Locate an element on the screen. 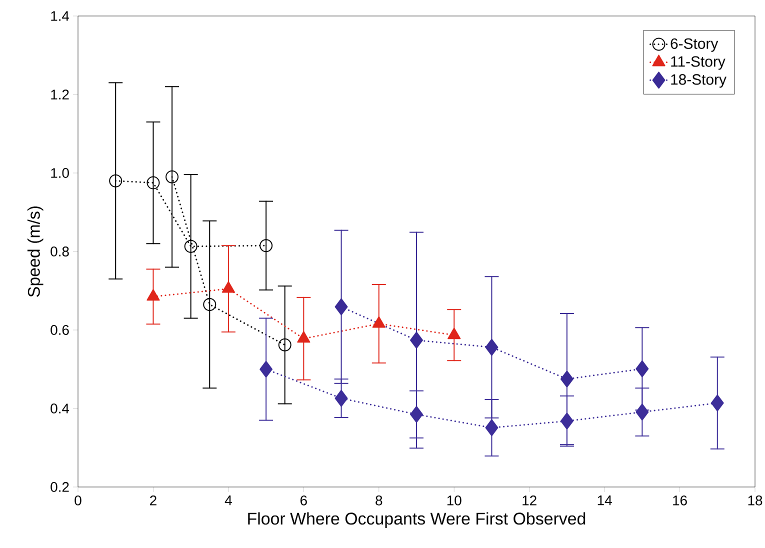 The height and width of the screenshot is (548, 765). x-tick-label: 18 is located at coordinates (755, 501).